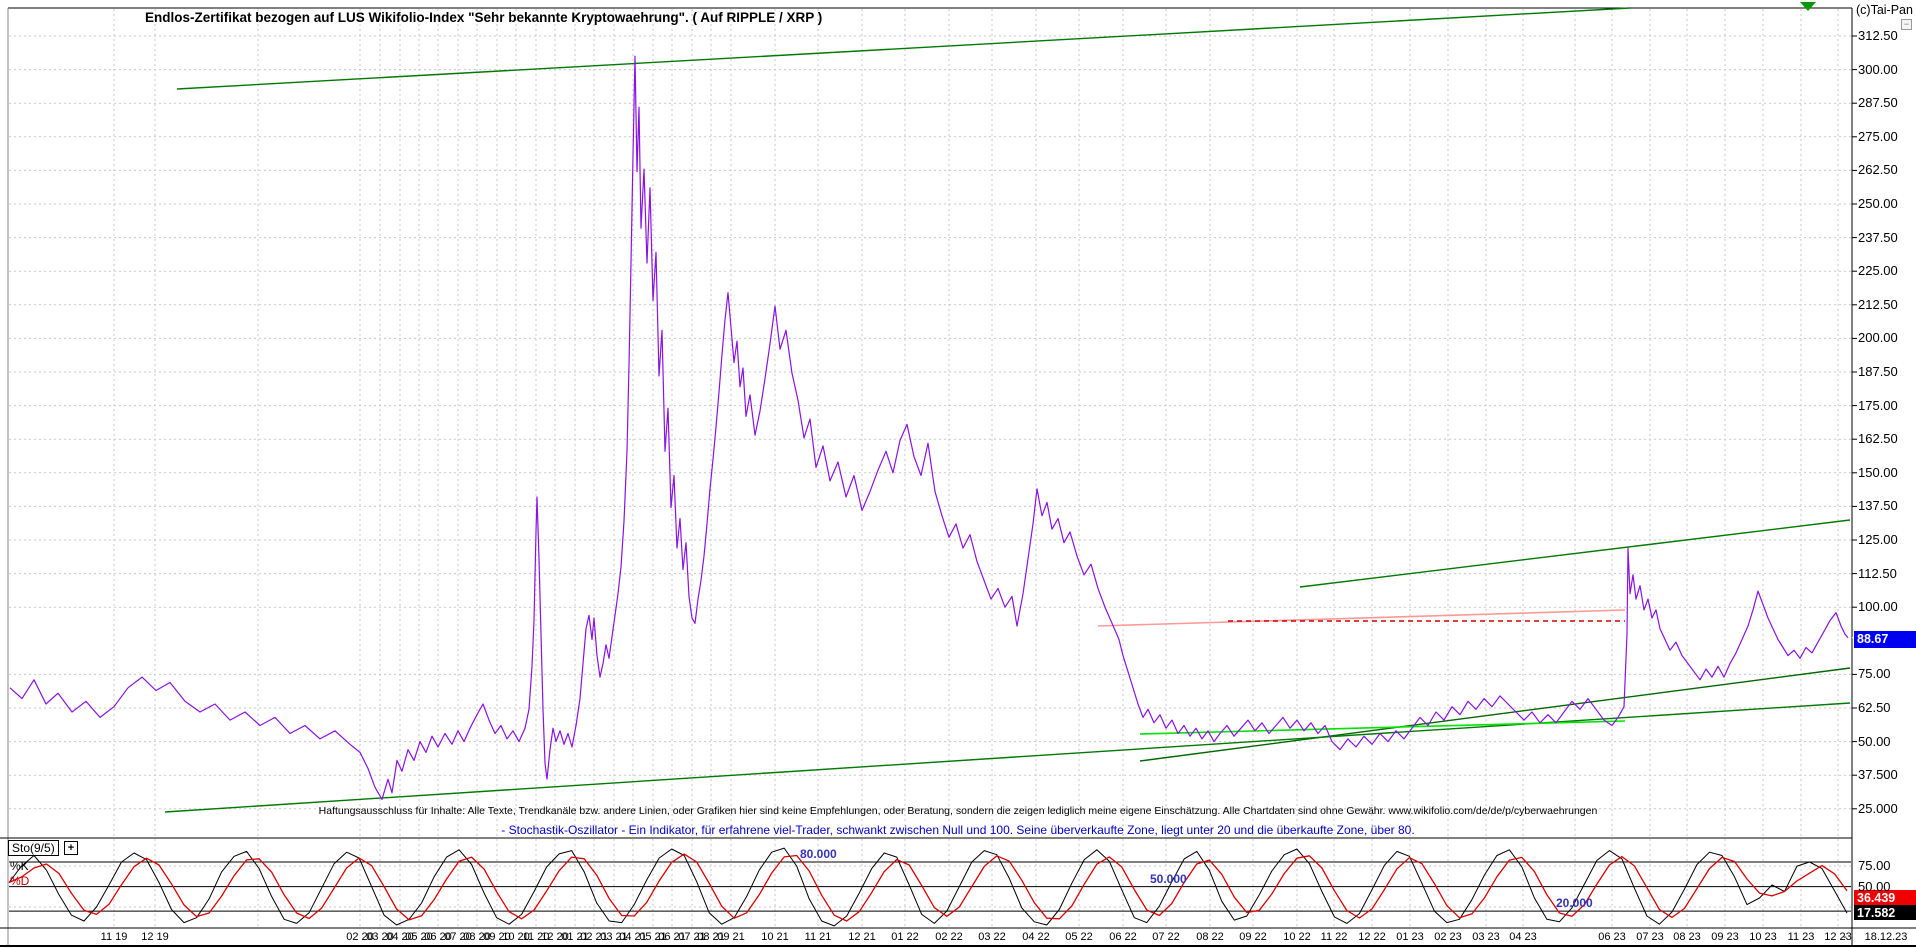 The image size is (1916, 948). I want to click on date-axis-label: 02 23, so click(1448, 937).